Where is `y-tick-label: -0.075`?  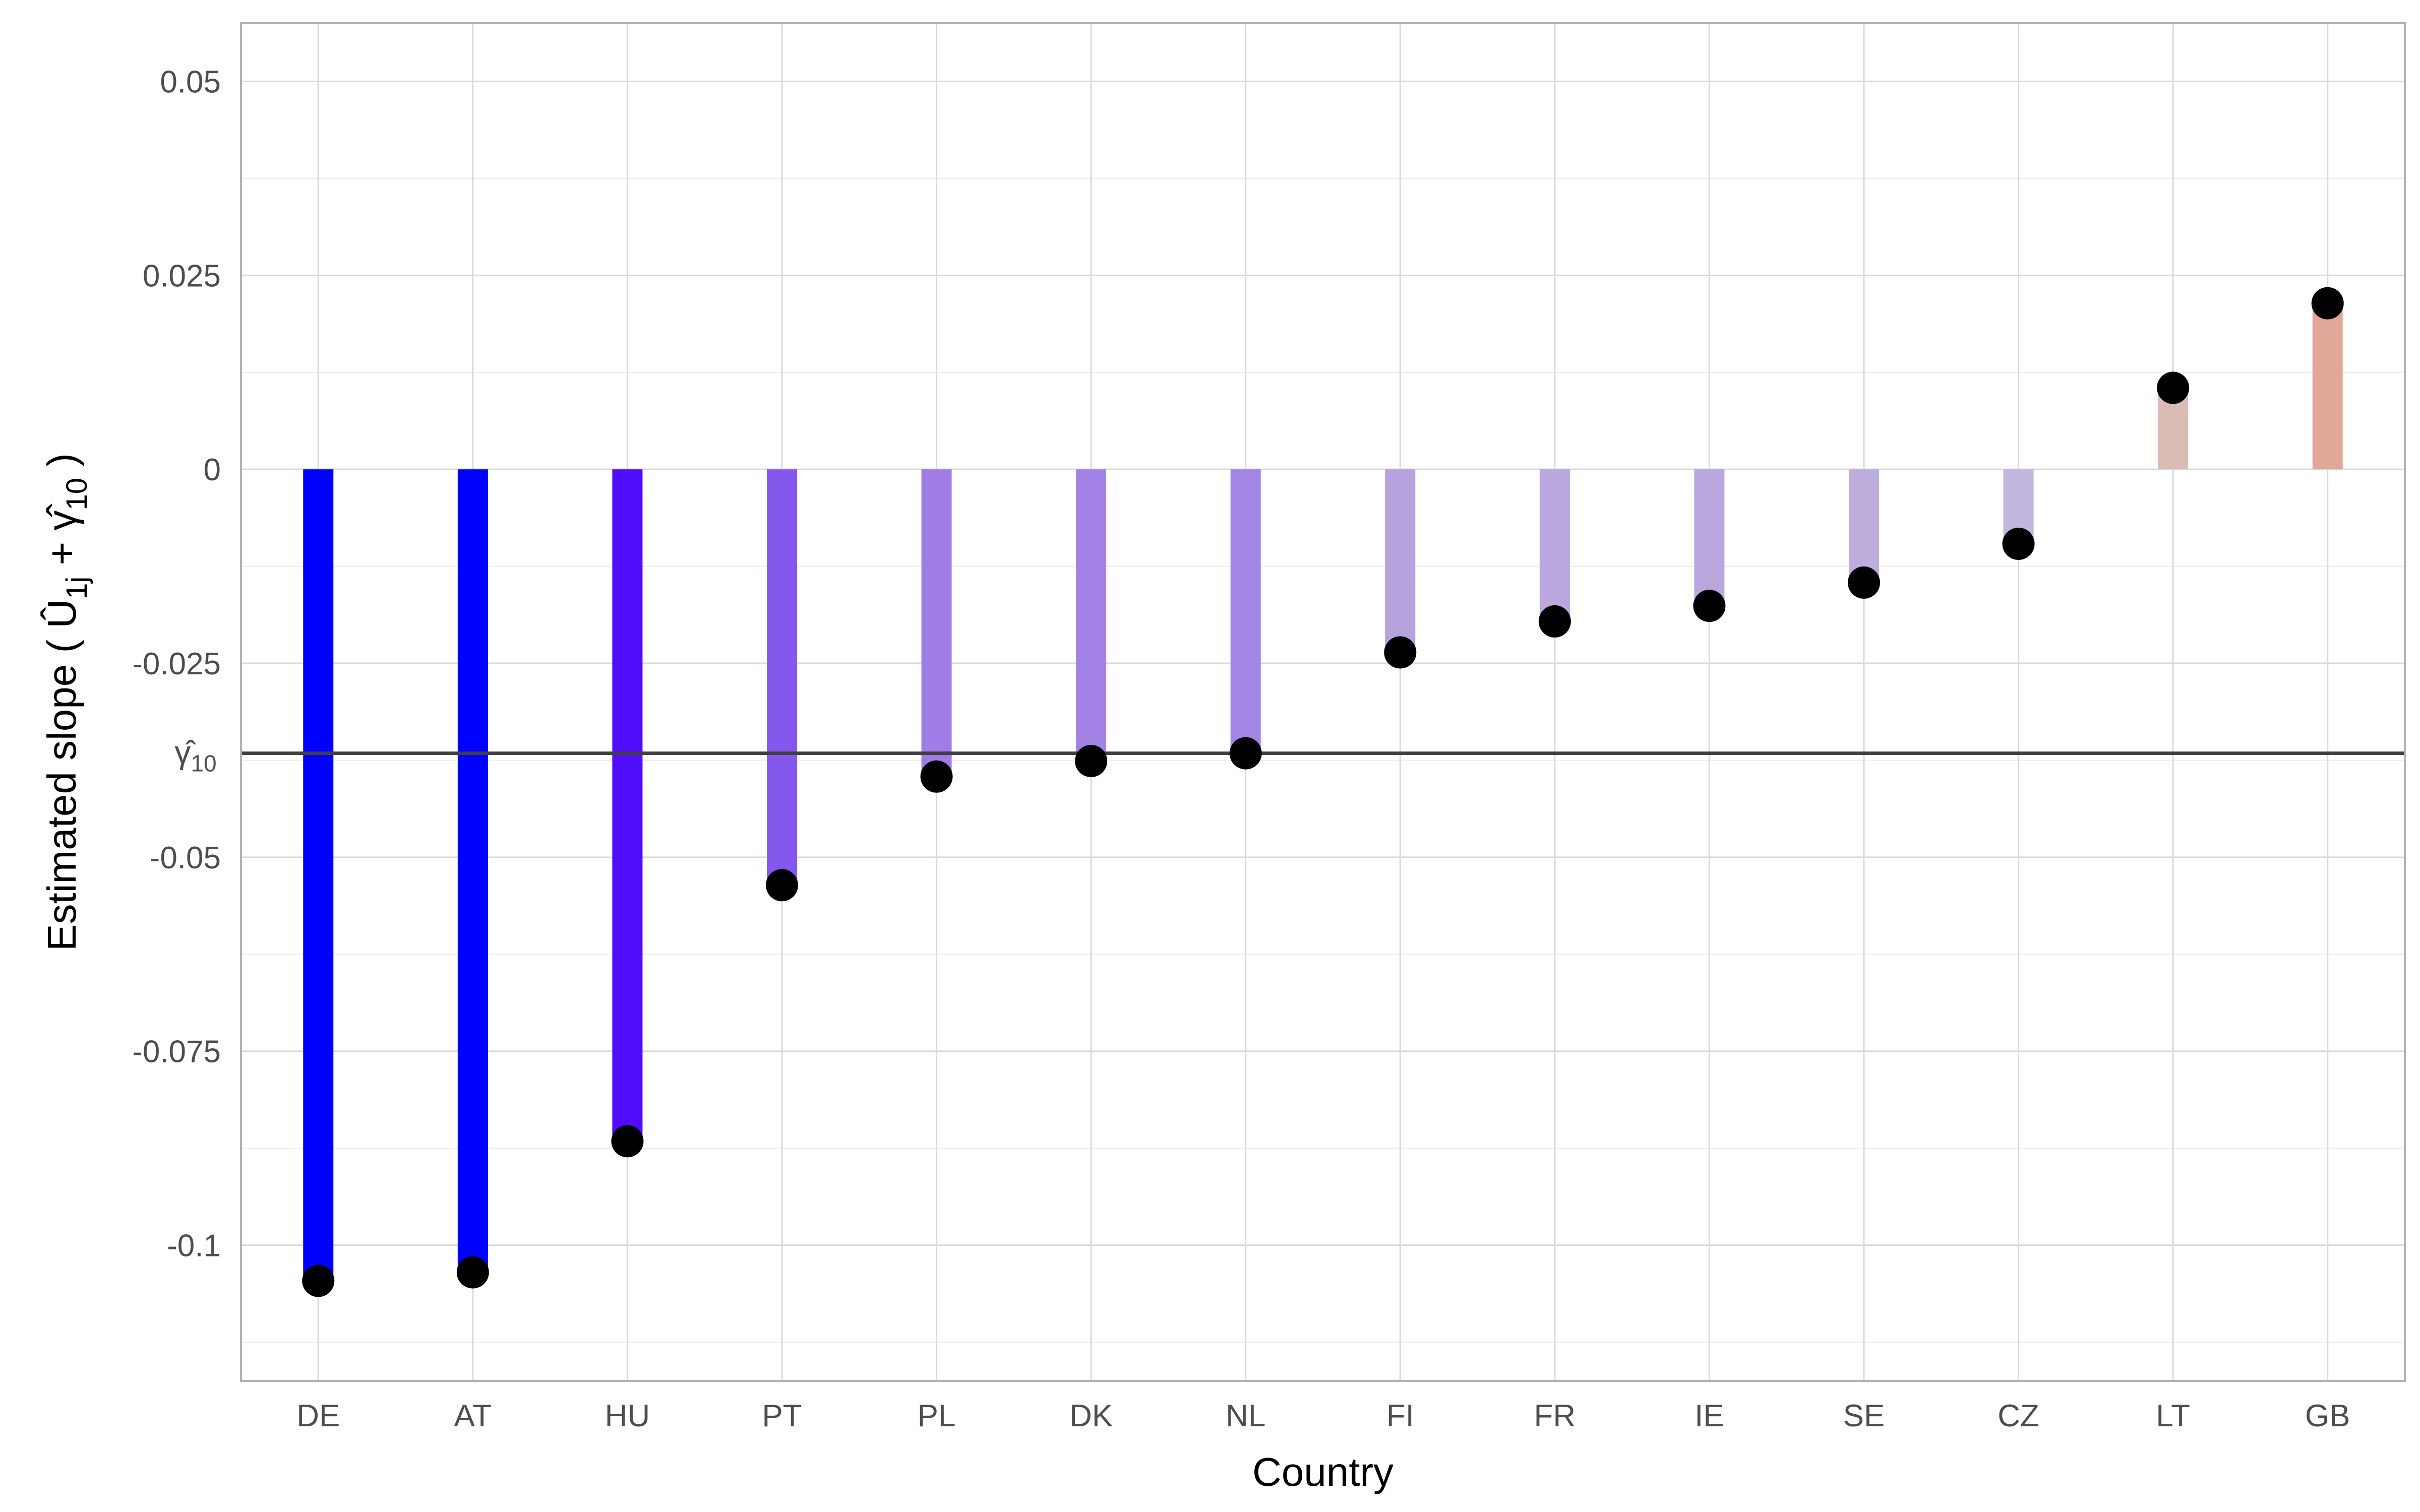 y-tick-label: -0.075 is located at coordinates (176, 1052).